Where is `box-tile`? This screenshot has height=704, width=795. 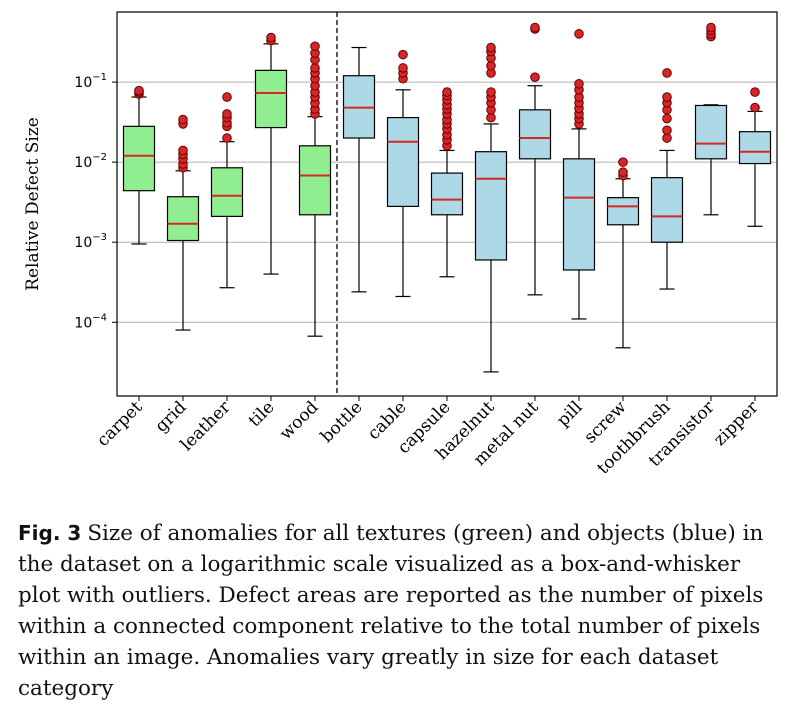
box-tile is located at coordinates (271, 153).